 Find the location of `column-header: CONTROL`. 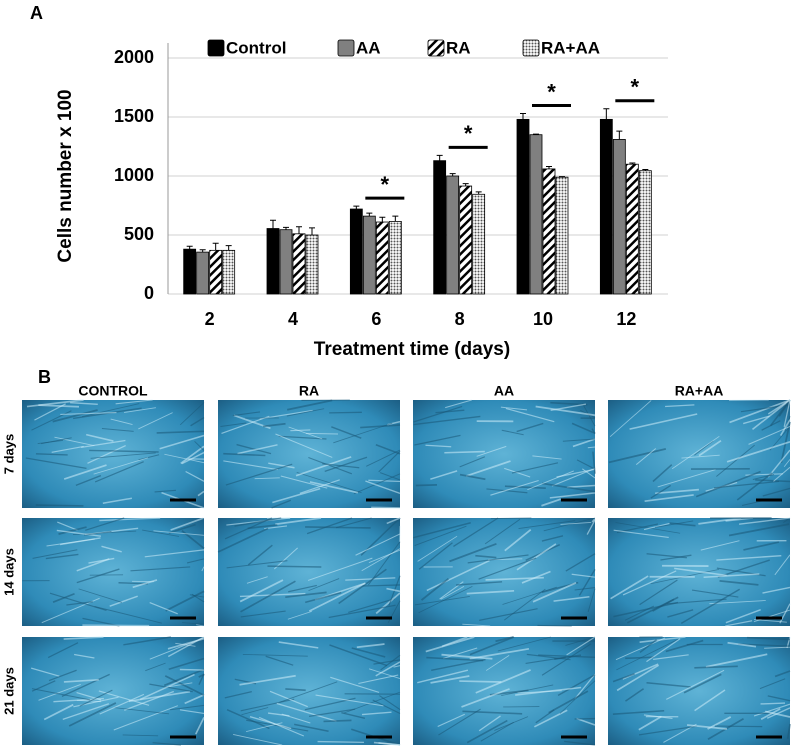

column-header: CONTROL is located at coordinates (113, 391).